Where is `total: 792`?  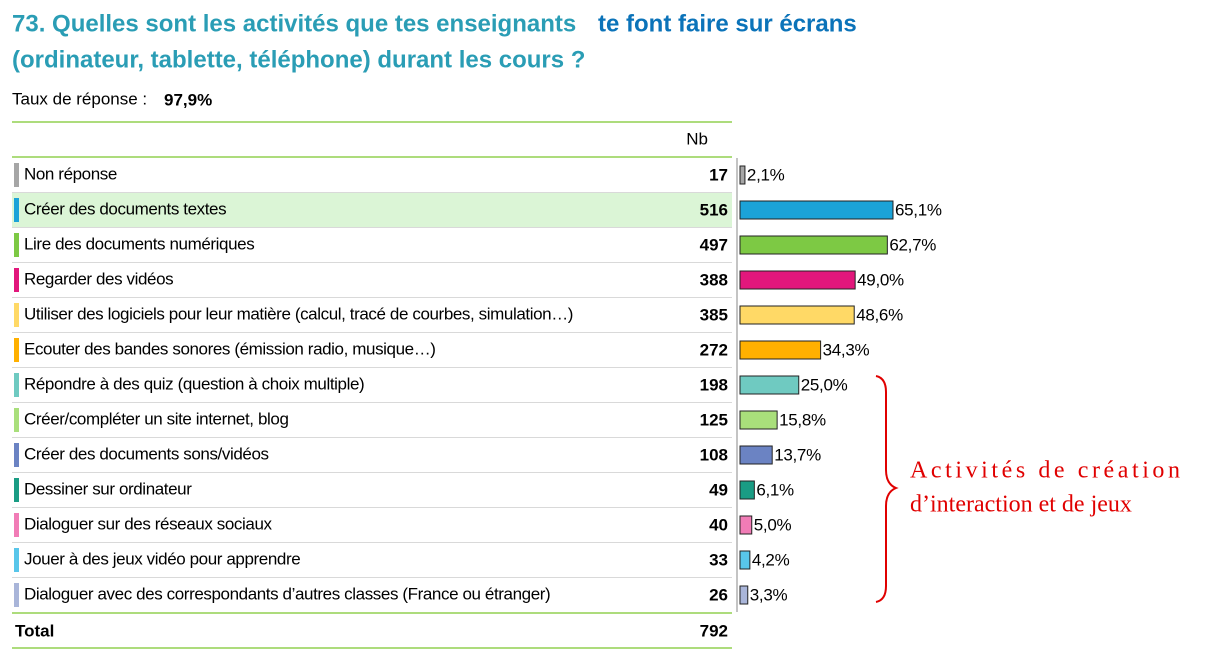
total: 792 is located at coordinates (714, 630).